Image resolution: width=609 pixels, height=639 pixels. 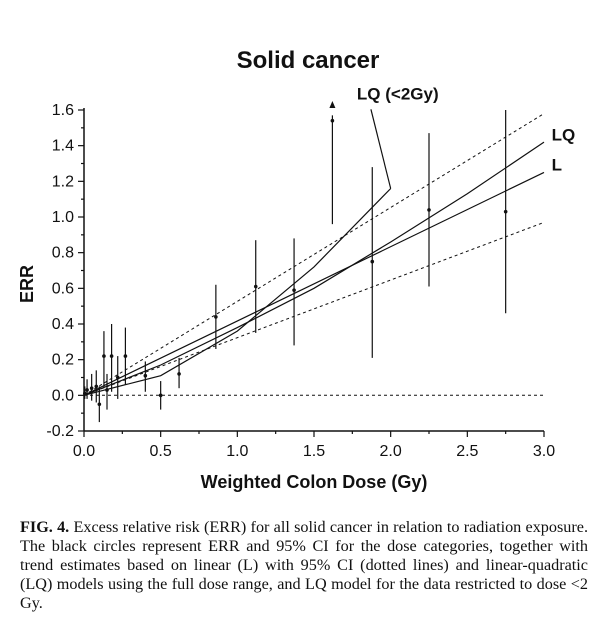 What do you see at coordinates (564, 134) in the screenshot?
I see `curve-label-lq: LQ` at bounding box center [564, 134].